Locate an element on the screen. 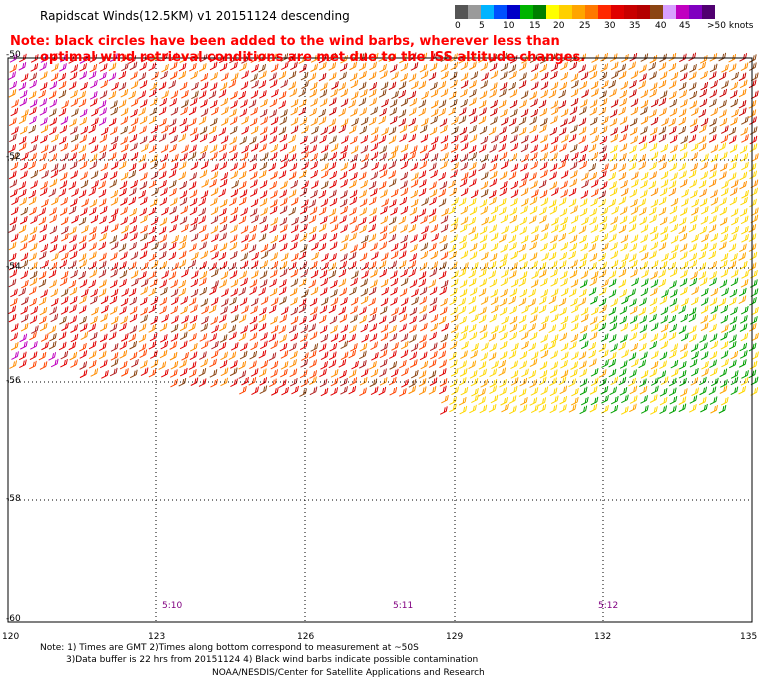  time-label-3: 5:12 is located at coordinates (608, 606).